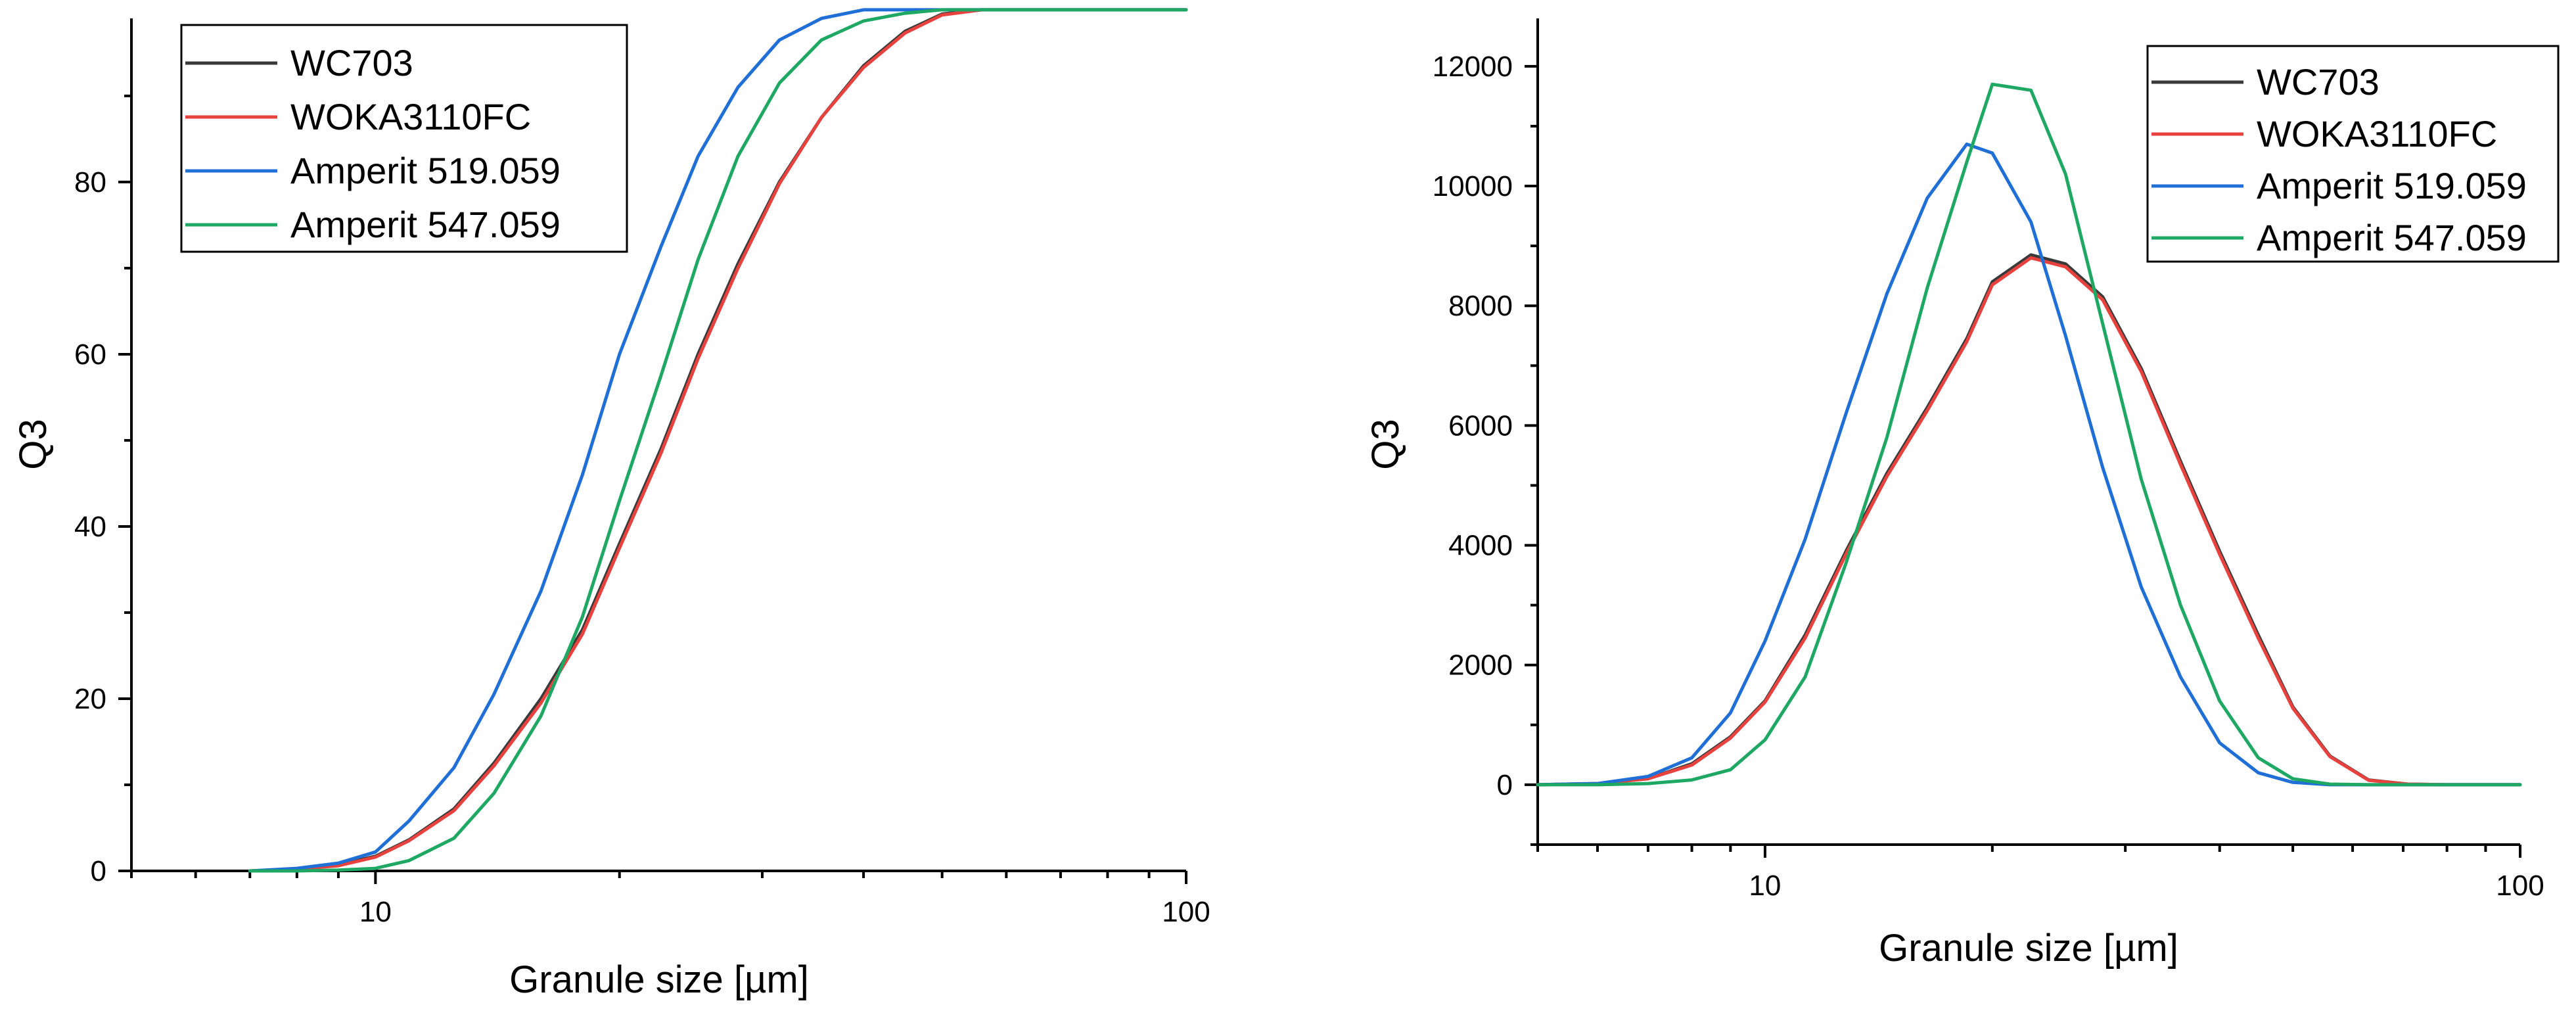 The image size is (2576, 1028). What do you see at coordinates (90, 699) in the screenshot?
I see `y-tick-label: 20` at bounding box center [90, 699].